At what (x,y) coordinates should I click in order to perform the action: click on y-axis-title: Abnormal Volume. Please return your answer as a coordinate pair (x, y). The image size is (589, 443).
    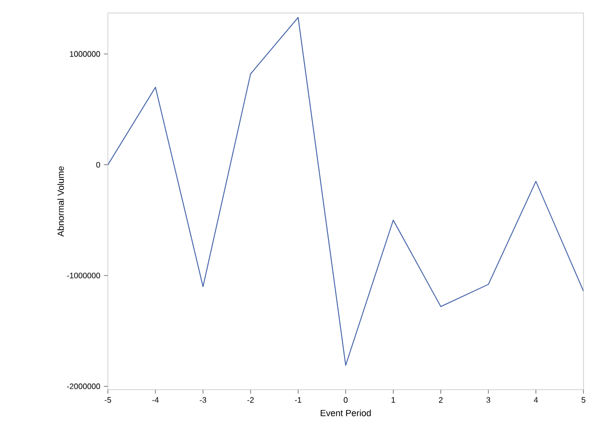
    Looking at the image, I should click on (60, 201).